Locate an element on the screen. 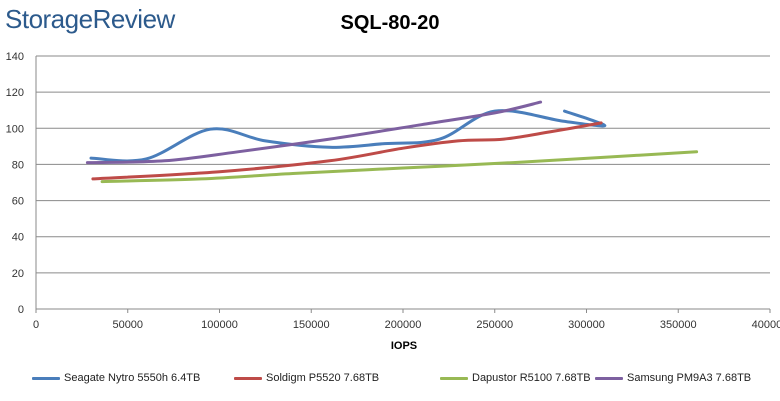  legend-label: Soldigm P5520 7.68TB is located at coordinates (323, 378).